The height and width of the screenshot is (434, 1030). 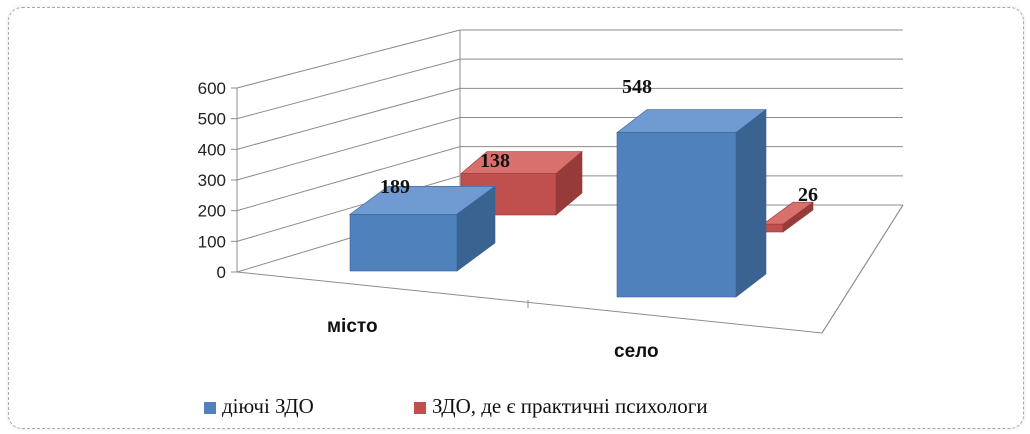 What do you see at coordinates (268, 406) in the screenshot?
I see `legend-label: діючі ЗДО` at bounding box center [268, 406].